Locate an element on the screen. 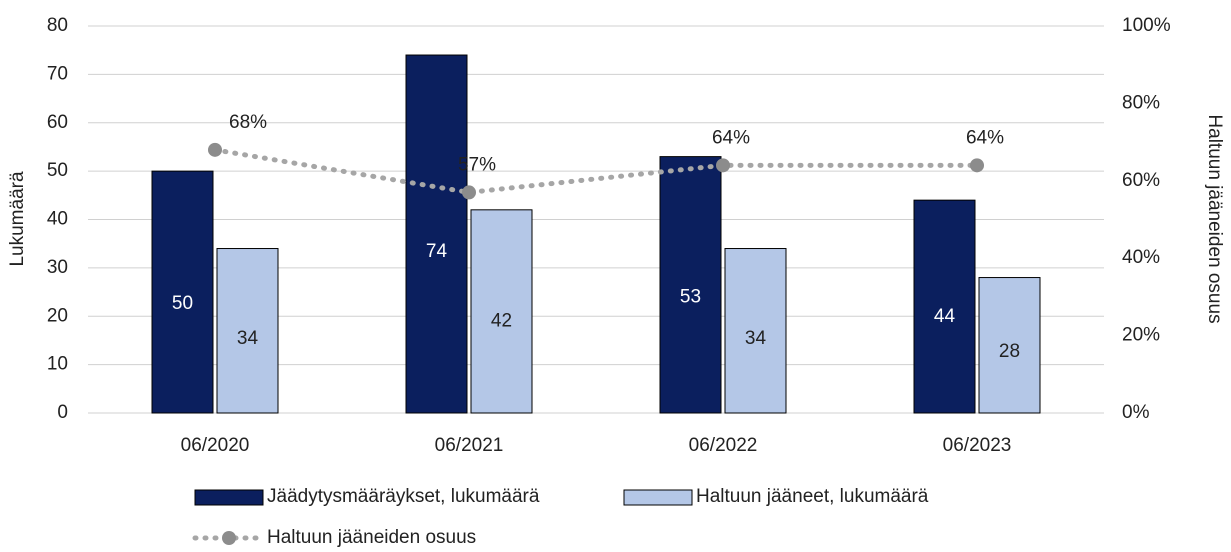 Image resolution: width=1231 pixels, height=552 pixels. y-axis-title: Lukumäärä is located at coordinates (17, 218).